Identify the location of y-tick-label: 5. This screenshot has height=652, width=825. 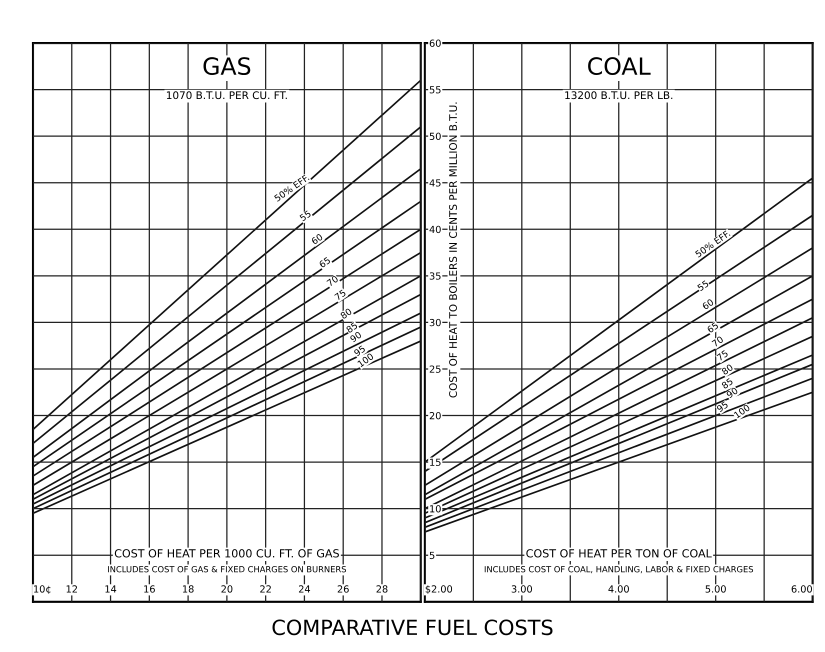
(432, 556).